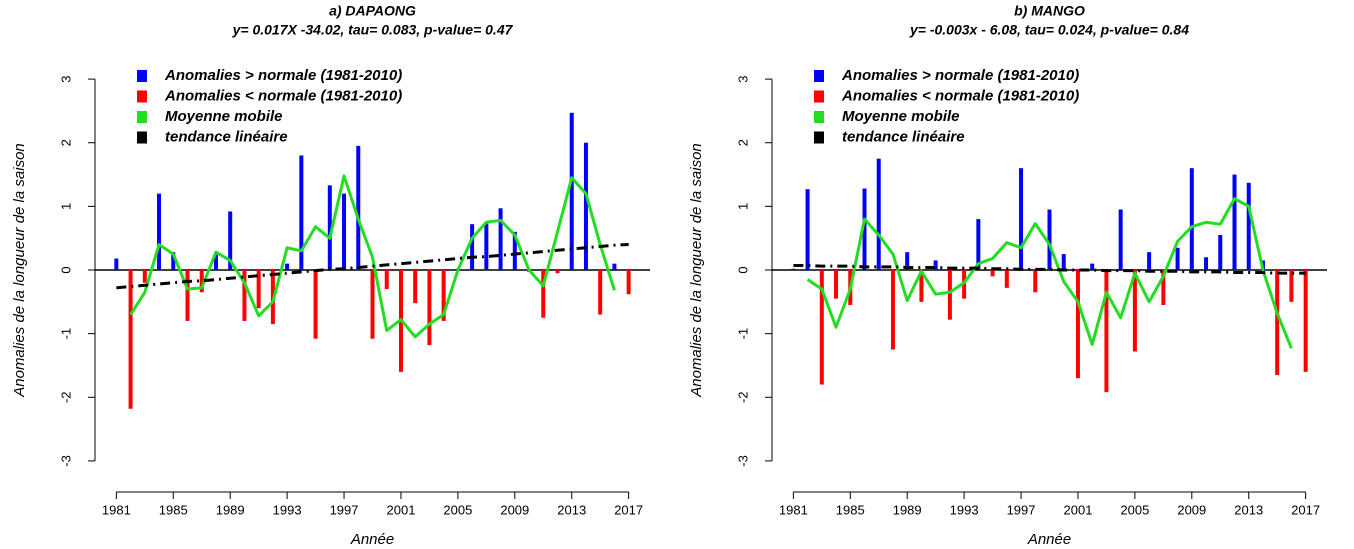  What do you see at coordinates (65, 269) in the screenshot?
I see `y-tick-label: 0` at bounding box center [65, 269].